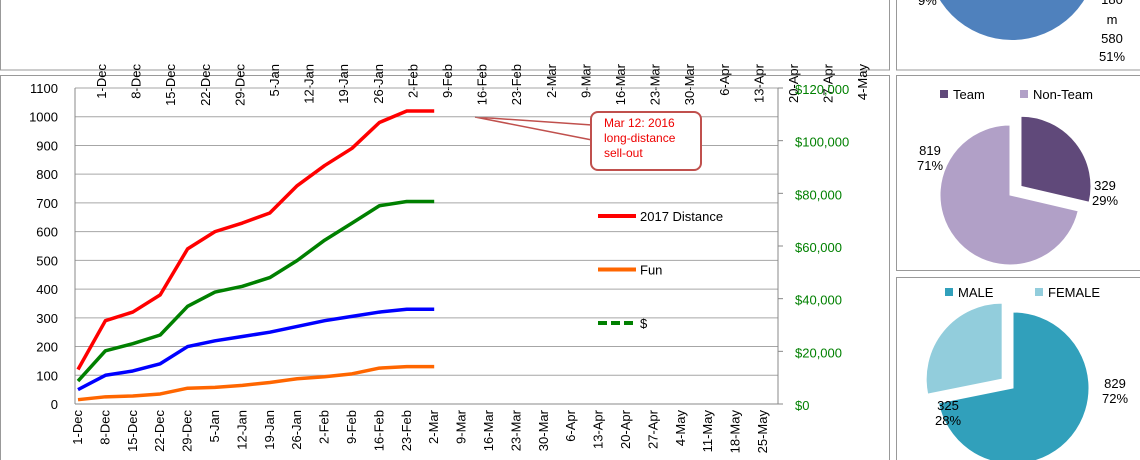 Image resolution: width=1140 pixels, height=460 pixels. I want to click on x-tick-label: 18-May, so click(735, 432).